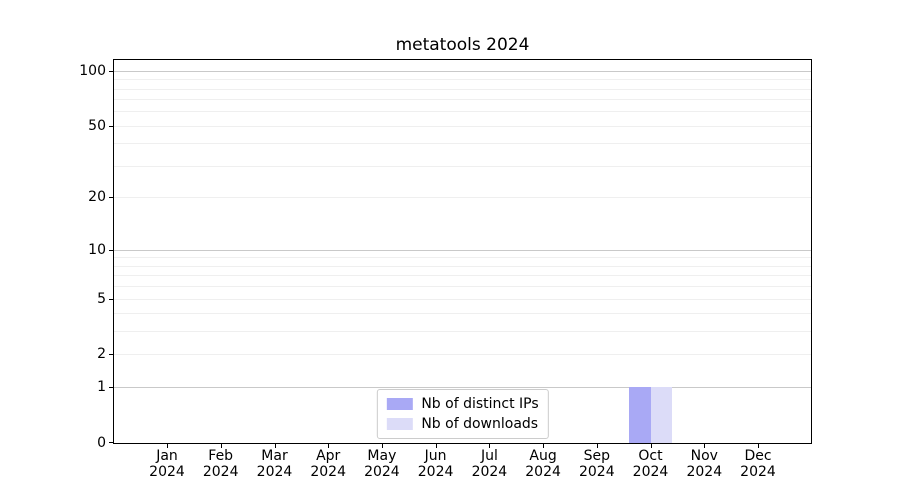  I want to click on x-axis-tick-label: Jan 2024, so click(167, 464).